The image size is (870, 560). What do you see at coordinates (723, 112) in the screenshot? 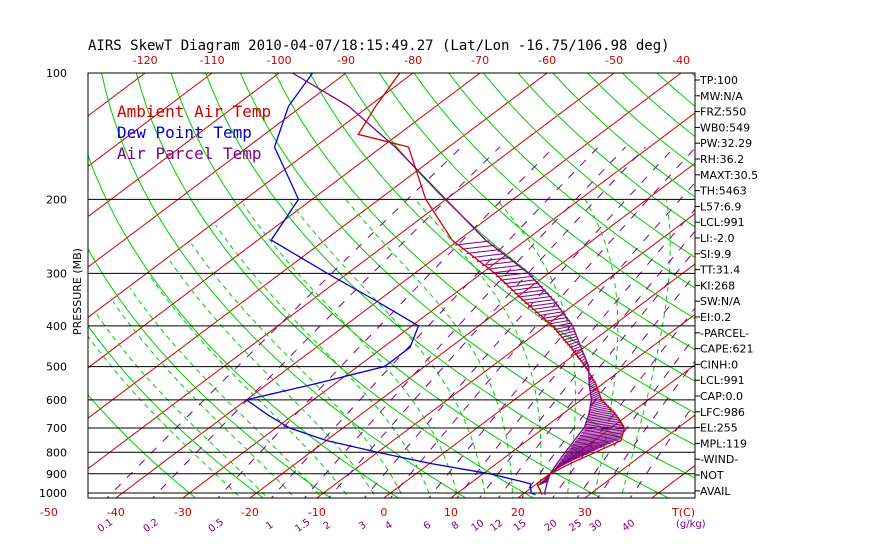
I see `index-label: FRZ:550` at bounding box center [723, 112].